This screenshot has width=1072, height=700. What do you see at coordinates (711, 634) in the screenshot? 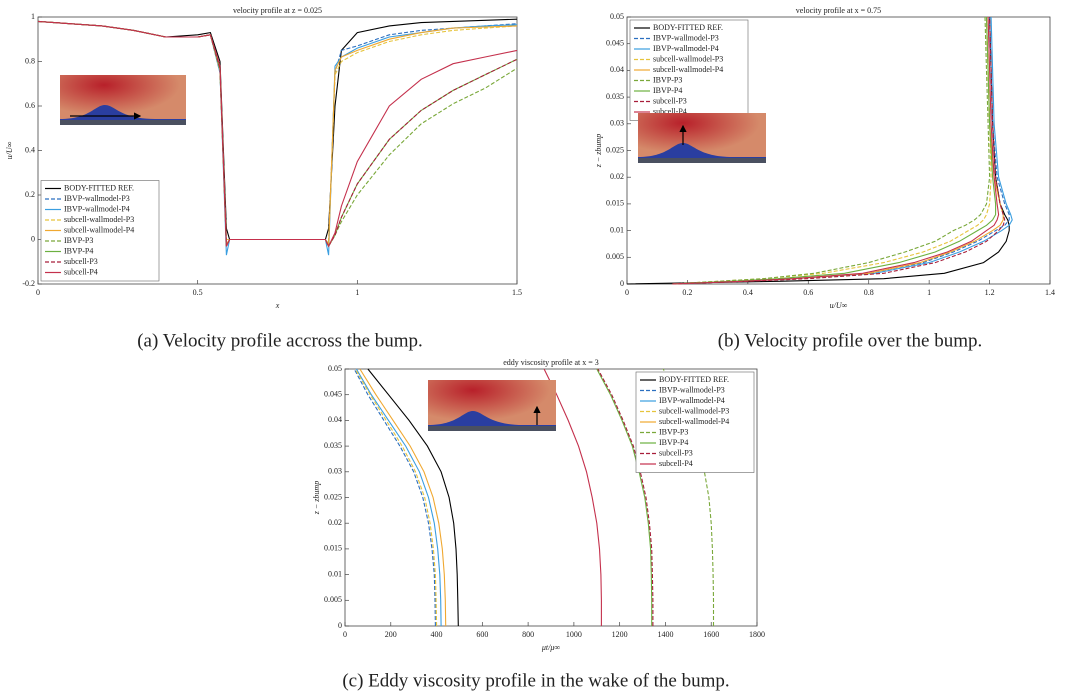
I see `x-tick-label: 1600` at bounding box center [711, 634].